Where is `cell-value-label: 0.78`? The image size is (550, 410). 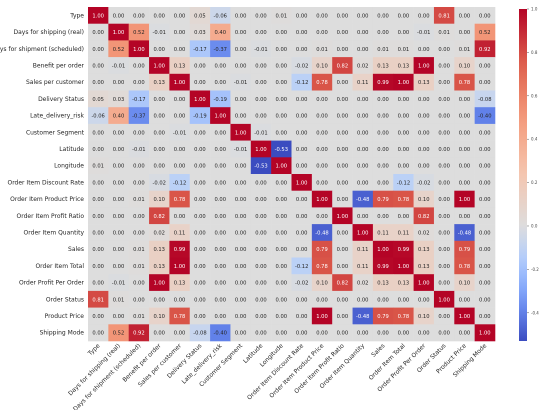 cell-value-label: 0.78 is located at coordinates (404, 200).